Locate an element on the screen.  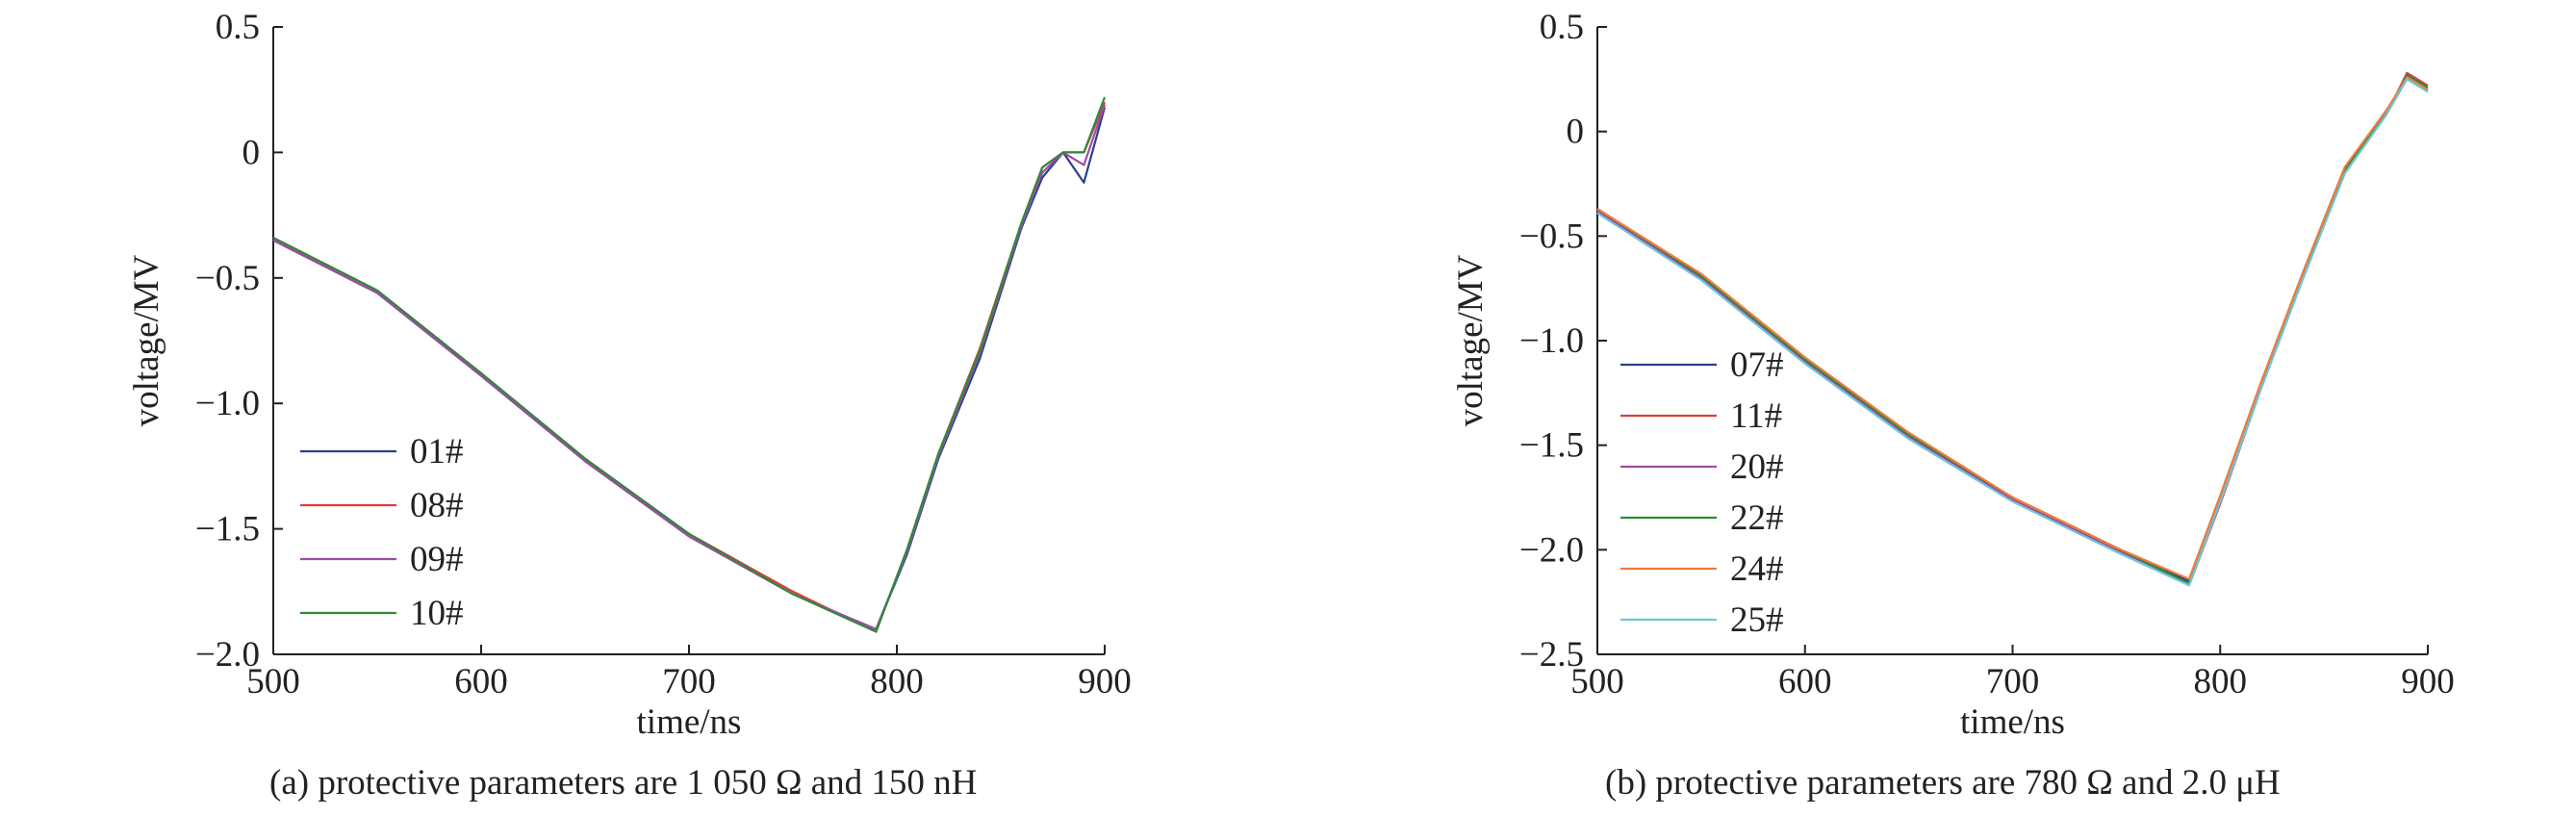
legend-label: 24# is located at coordinates (1757, 569).